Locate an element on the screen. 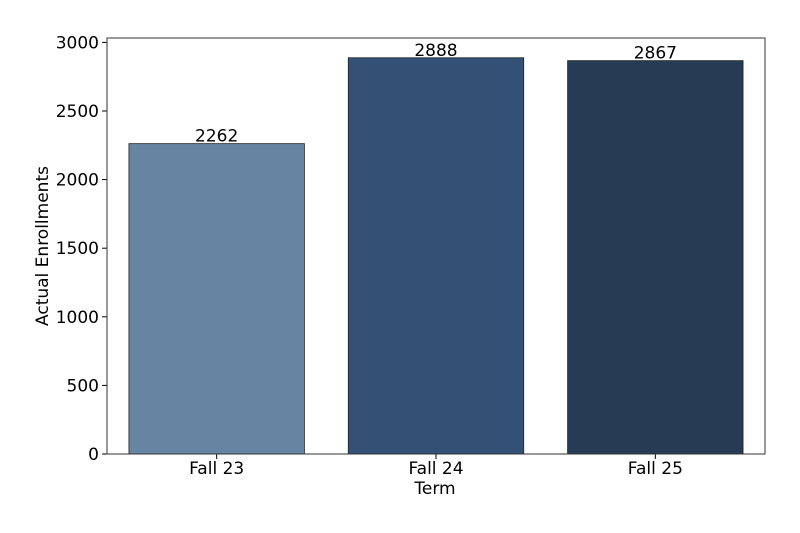 The image size is (800, 533). x-tick-label: Fall 23 is located at coordinates (216, 469).